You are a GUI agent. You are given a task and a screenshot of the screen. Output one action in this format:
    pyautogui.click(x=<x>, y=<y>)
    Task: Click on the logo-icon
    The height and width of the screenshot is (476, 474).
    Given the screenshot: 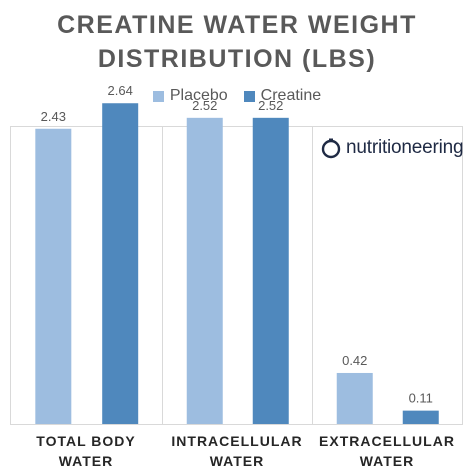 What is the action you would take?
    pyautogui.click(x=331, y=148)
    